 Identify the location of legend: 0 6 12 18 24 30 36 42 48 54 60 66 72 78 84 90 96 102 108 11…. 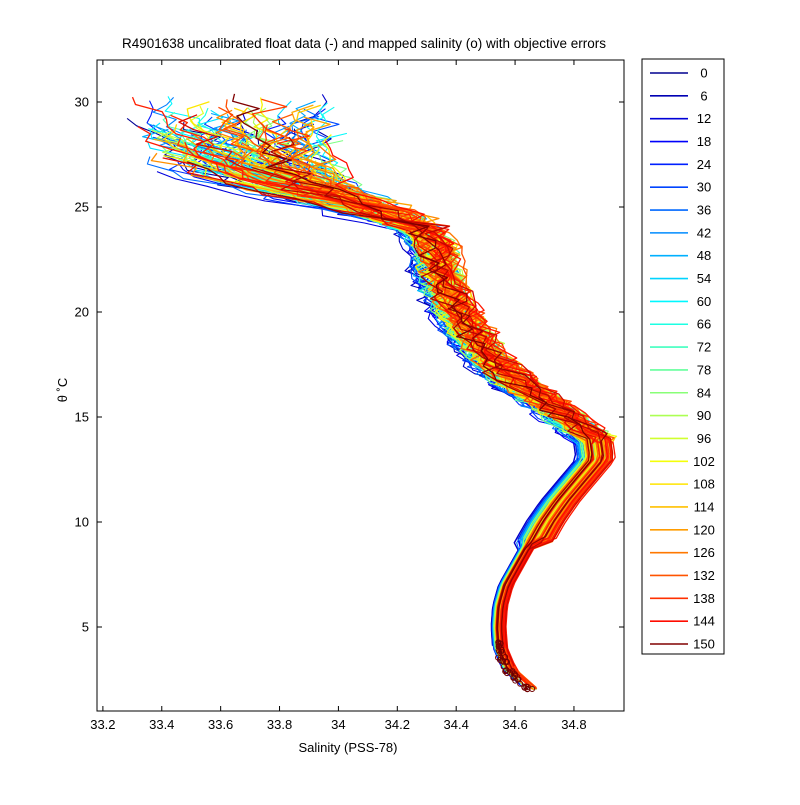
(683, 356).